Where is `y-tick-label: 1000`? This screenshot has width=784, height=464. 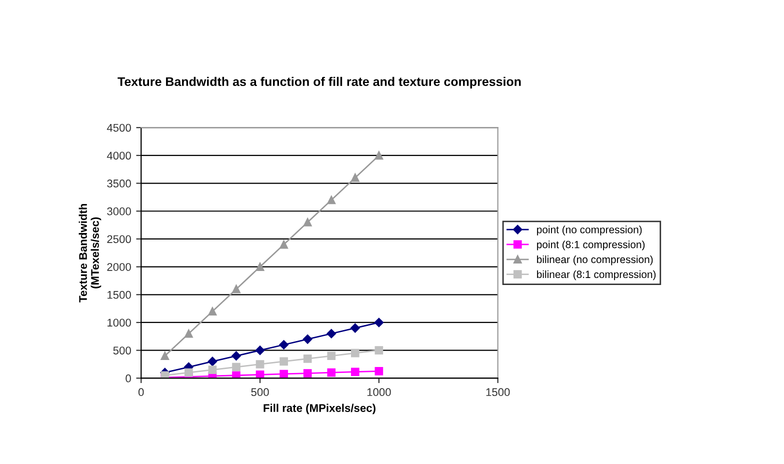
y-tick-label: 1000 is located at coordinates (119, 322).